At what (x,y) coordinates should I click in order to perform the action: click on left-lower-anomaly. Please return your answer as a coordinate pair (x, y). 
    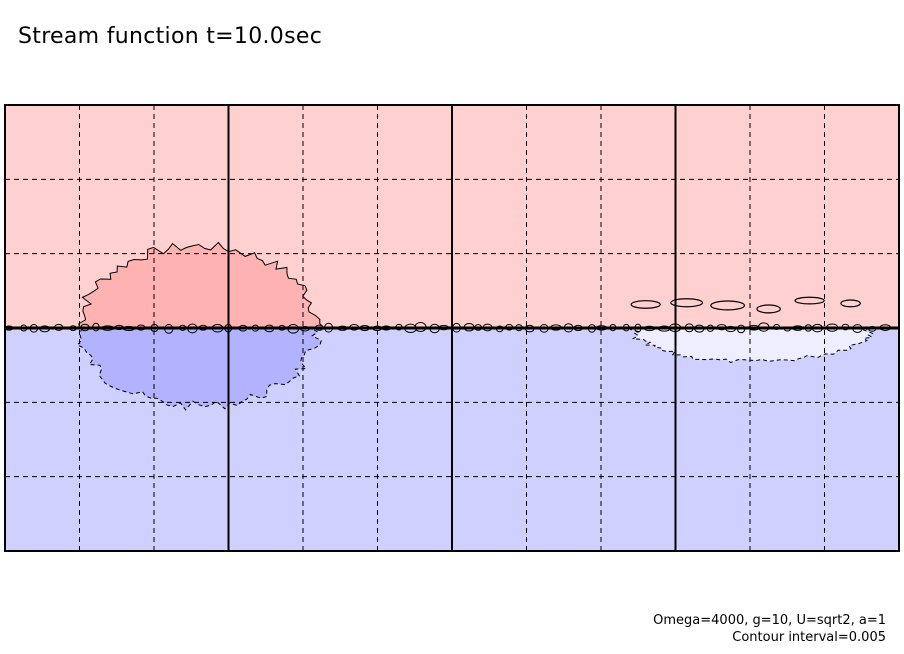
    Looking at the image, I should click on (199, 369).